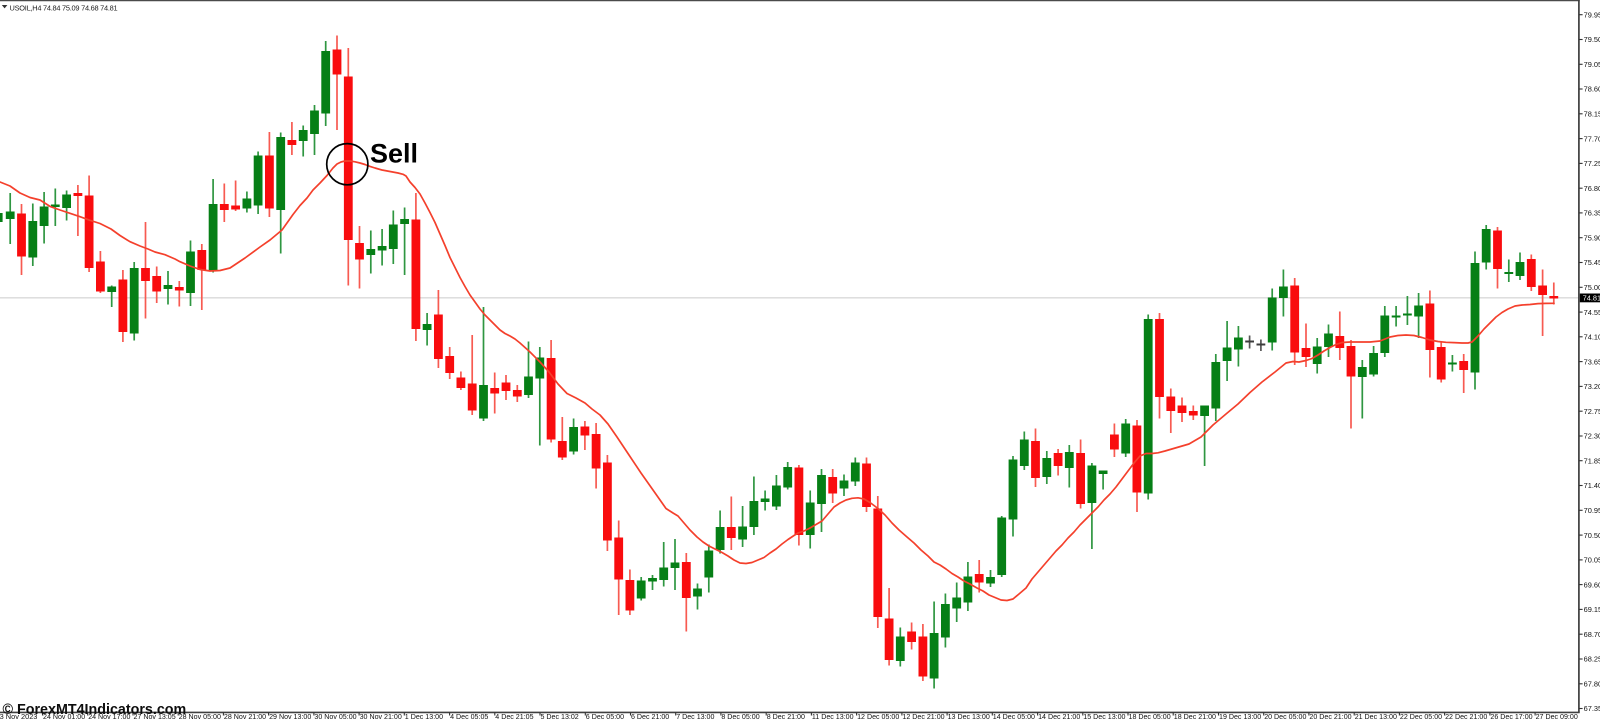  I want to click on svg-text: 79.95, so click(1592, 14).